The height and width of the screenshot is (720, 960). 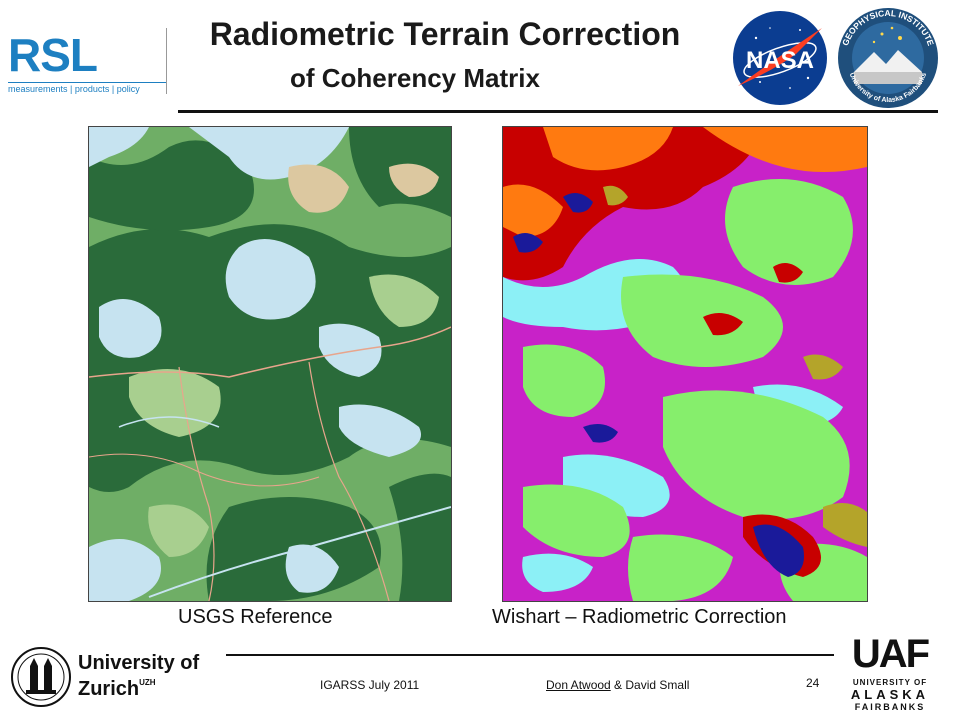 I want to click on authors: Don Atwood & David Small, so click(x=617, y=685).